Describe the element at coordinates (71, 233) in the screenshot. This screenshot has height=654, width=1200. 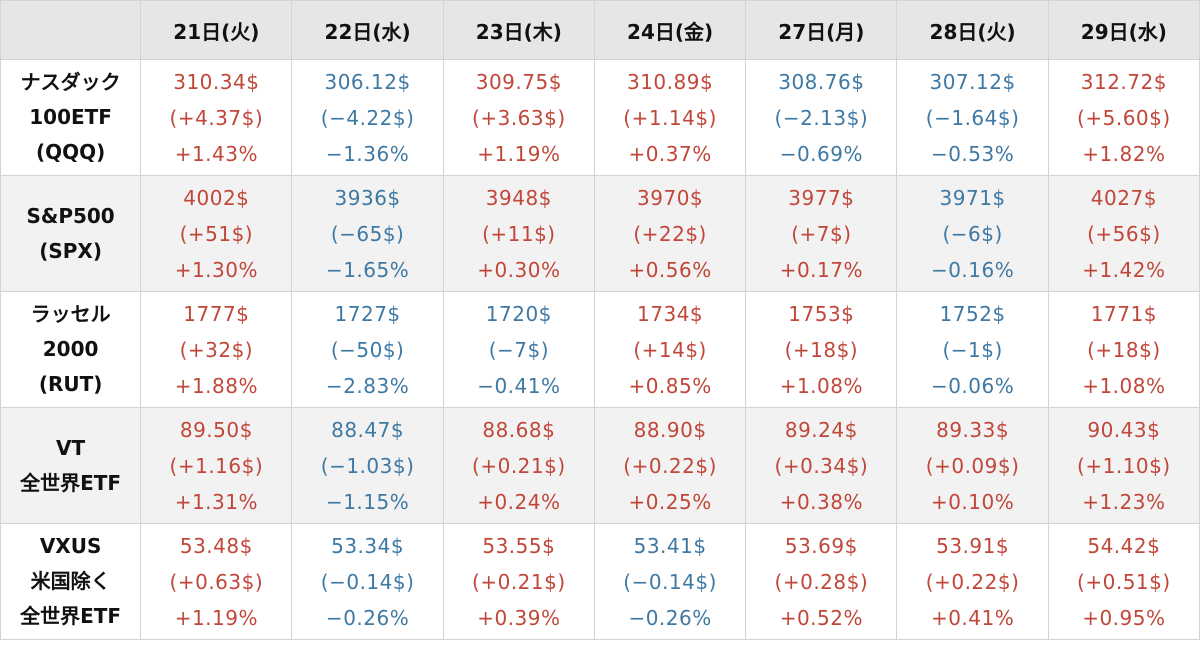
I see `row-label: S&P500 (SPX)` at that location.